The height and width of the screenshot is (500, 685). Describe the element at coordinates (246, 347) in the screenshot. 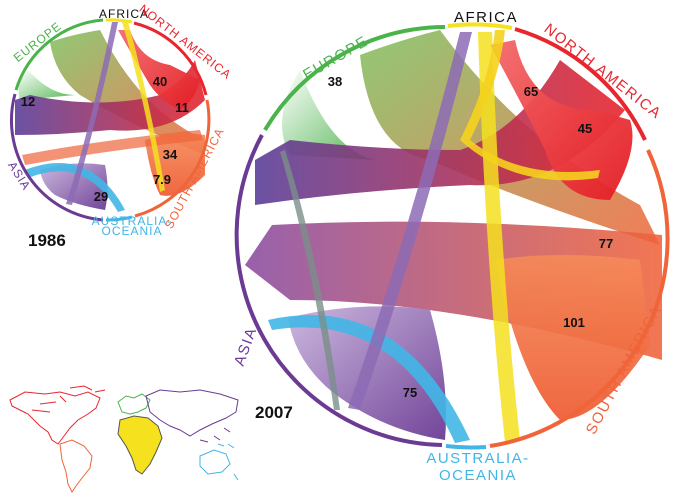

I see `label-asia-2007: ASIA` at that location.